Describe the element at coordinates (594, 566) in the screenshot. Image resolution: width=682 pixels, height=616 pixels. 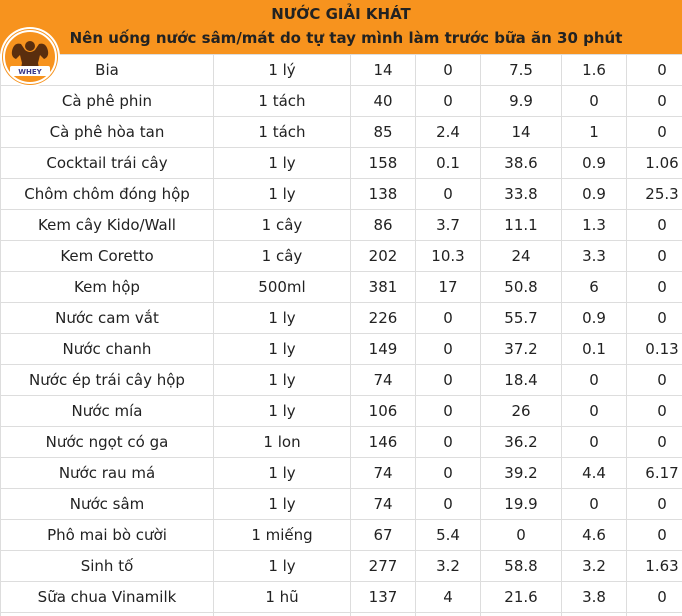
I see `protein-cell: 3.2` at that location.